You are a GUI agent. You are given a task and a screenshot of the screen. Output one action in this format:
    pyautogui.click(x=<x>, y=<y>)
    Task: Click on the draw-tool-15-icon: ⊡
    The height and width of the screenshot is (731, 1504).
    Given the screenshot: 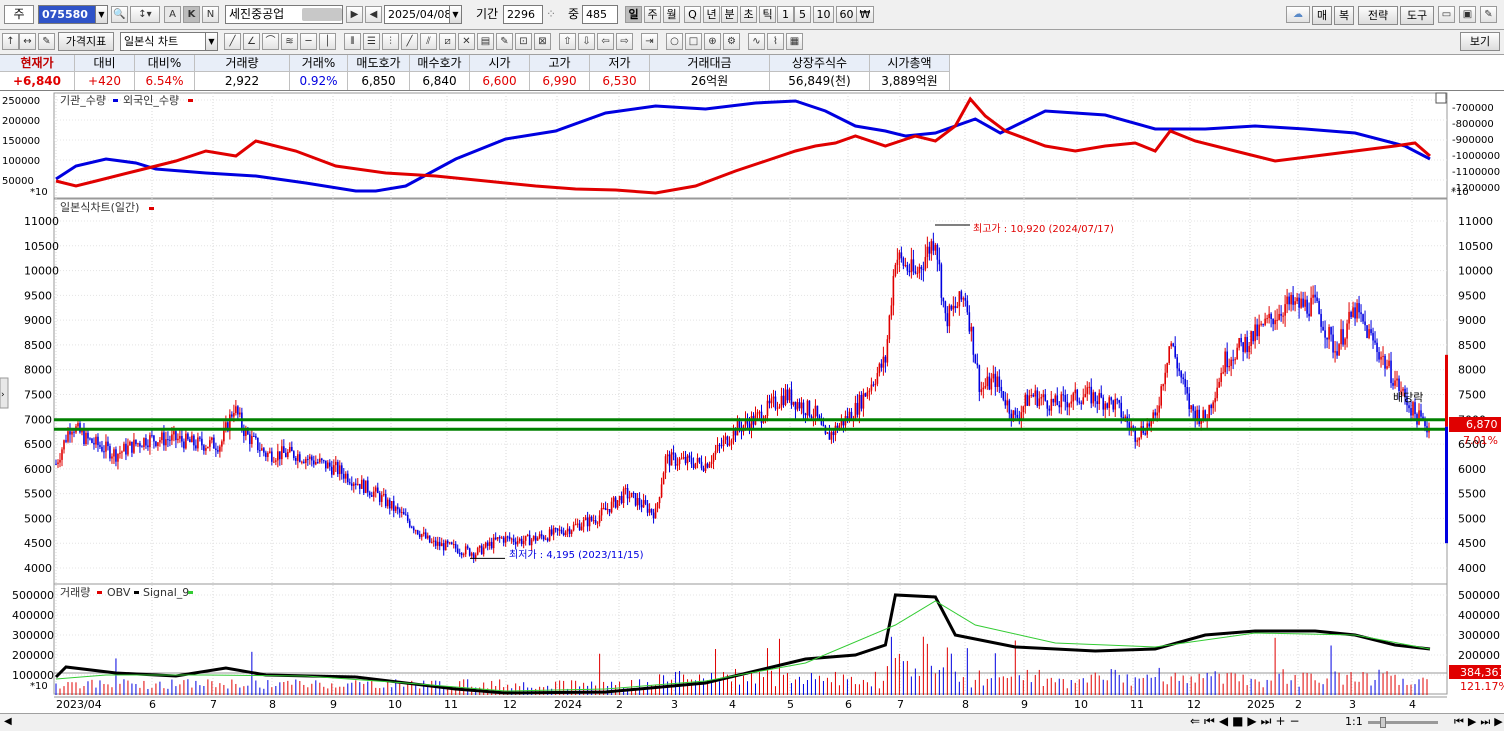 What is the action you would take?
    pyautogui.click(x=523, y=41)
    